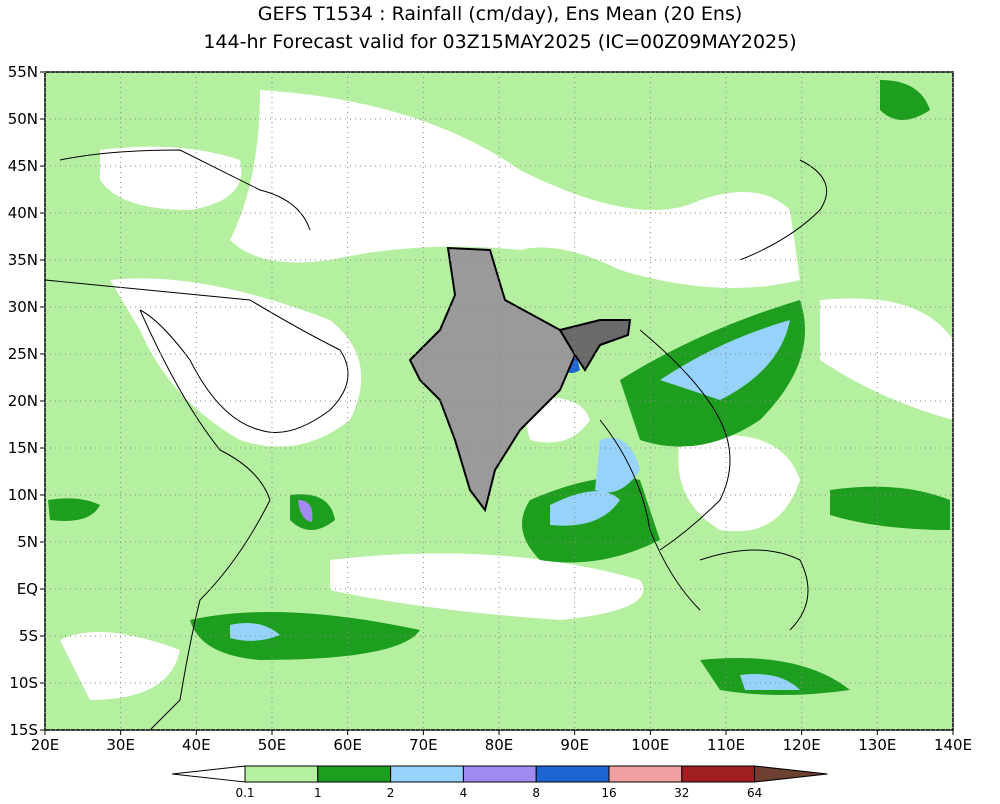  Describe the element at coordinates (499, 745) in the screenshot. I see `lon-label: 80E` at that location.